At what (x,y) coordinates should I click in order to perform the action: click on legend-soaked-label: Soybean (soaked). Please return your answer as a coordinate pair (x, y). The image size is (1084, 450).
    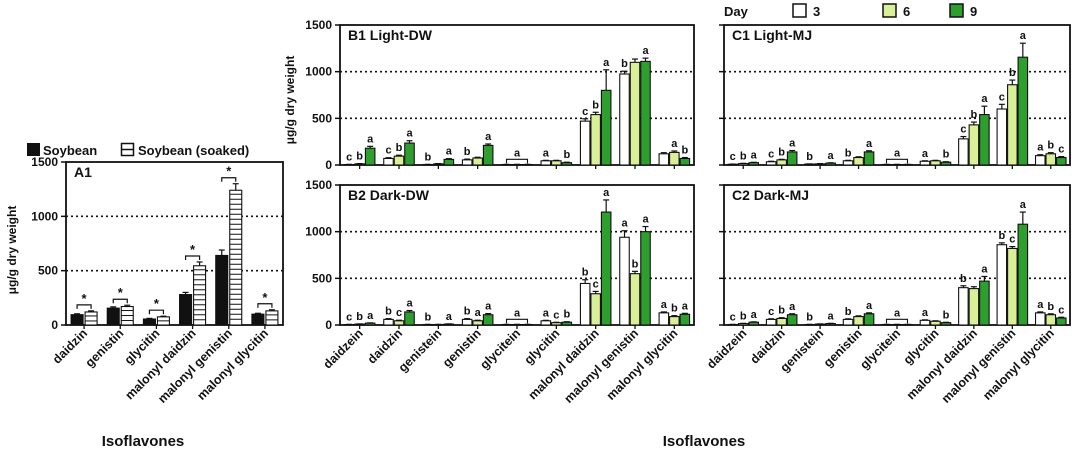
    Looking at the image, I should click on (193, 150).